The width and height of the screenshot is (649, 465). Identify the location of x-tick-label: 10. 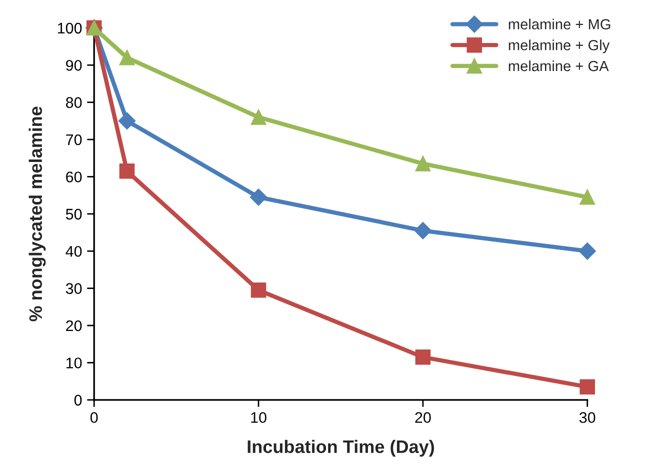
(258, 417).